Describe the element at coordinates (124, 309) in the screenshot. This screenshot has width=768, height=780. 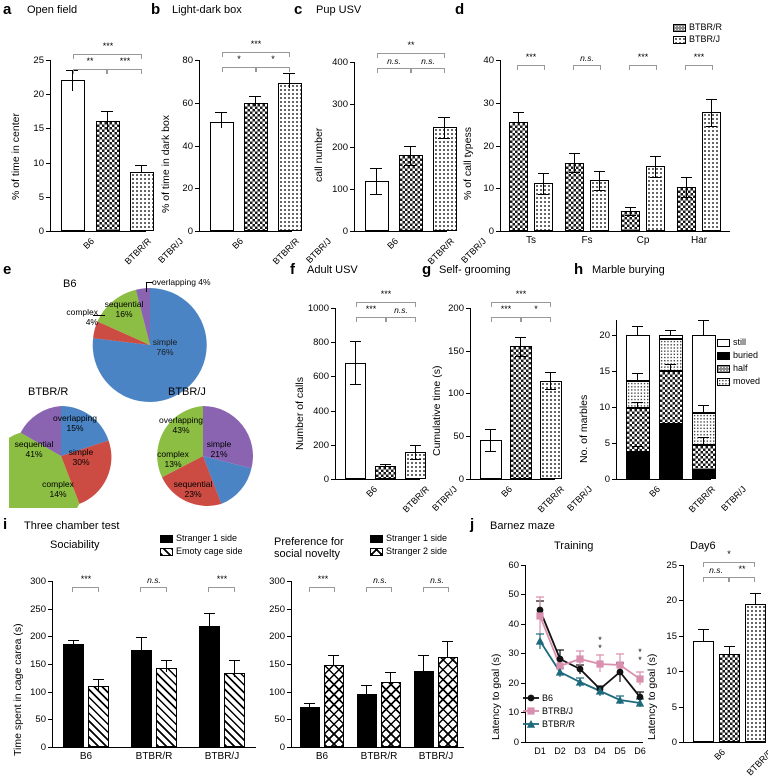
I see `pie-b6-sequential-label: sequential 16%` at that location.